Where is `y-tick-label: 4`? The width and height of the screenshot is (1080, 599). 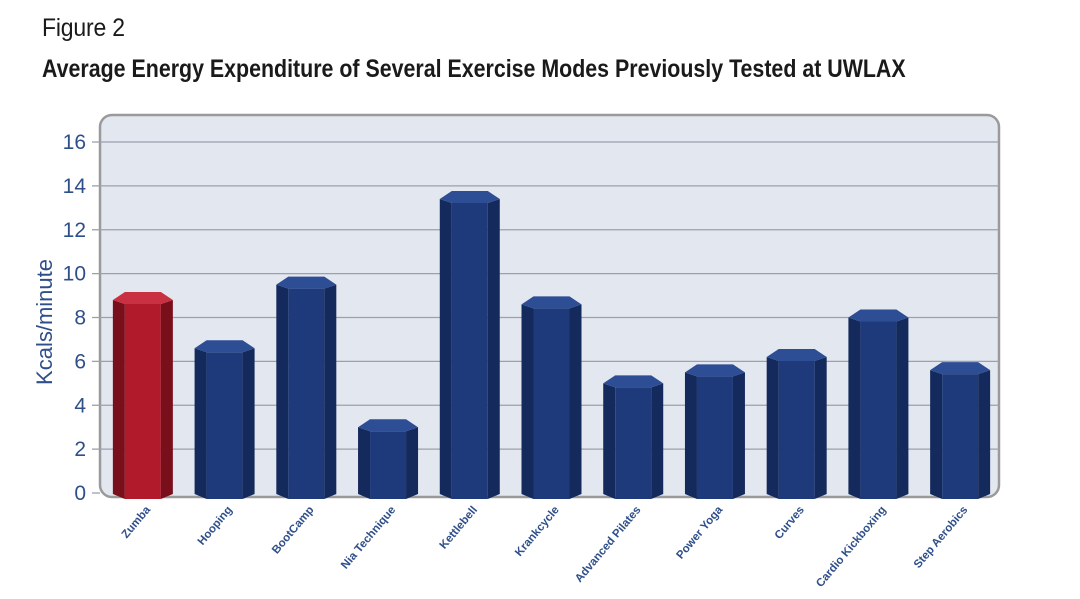
y-tick-label: 4 is located at coordinates (80, 405).